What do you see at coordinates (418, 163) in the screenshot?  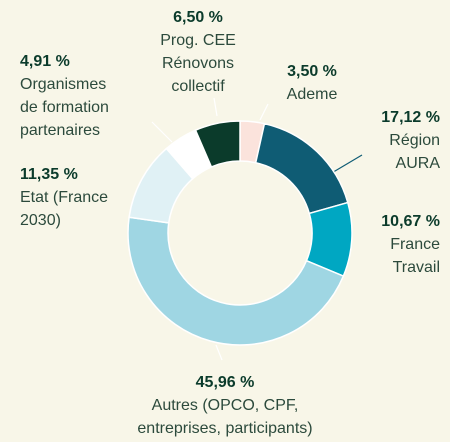 I see `category-label: AURA` at bounding box center [418, 163].